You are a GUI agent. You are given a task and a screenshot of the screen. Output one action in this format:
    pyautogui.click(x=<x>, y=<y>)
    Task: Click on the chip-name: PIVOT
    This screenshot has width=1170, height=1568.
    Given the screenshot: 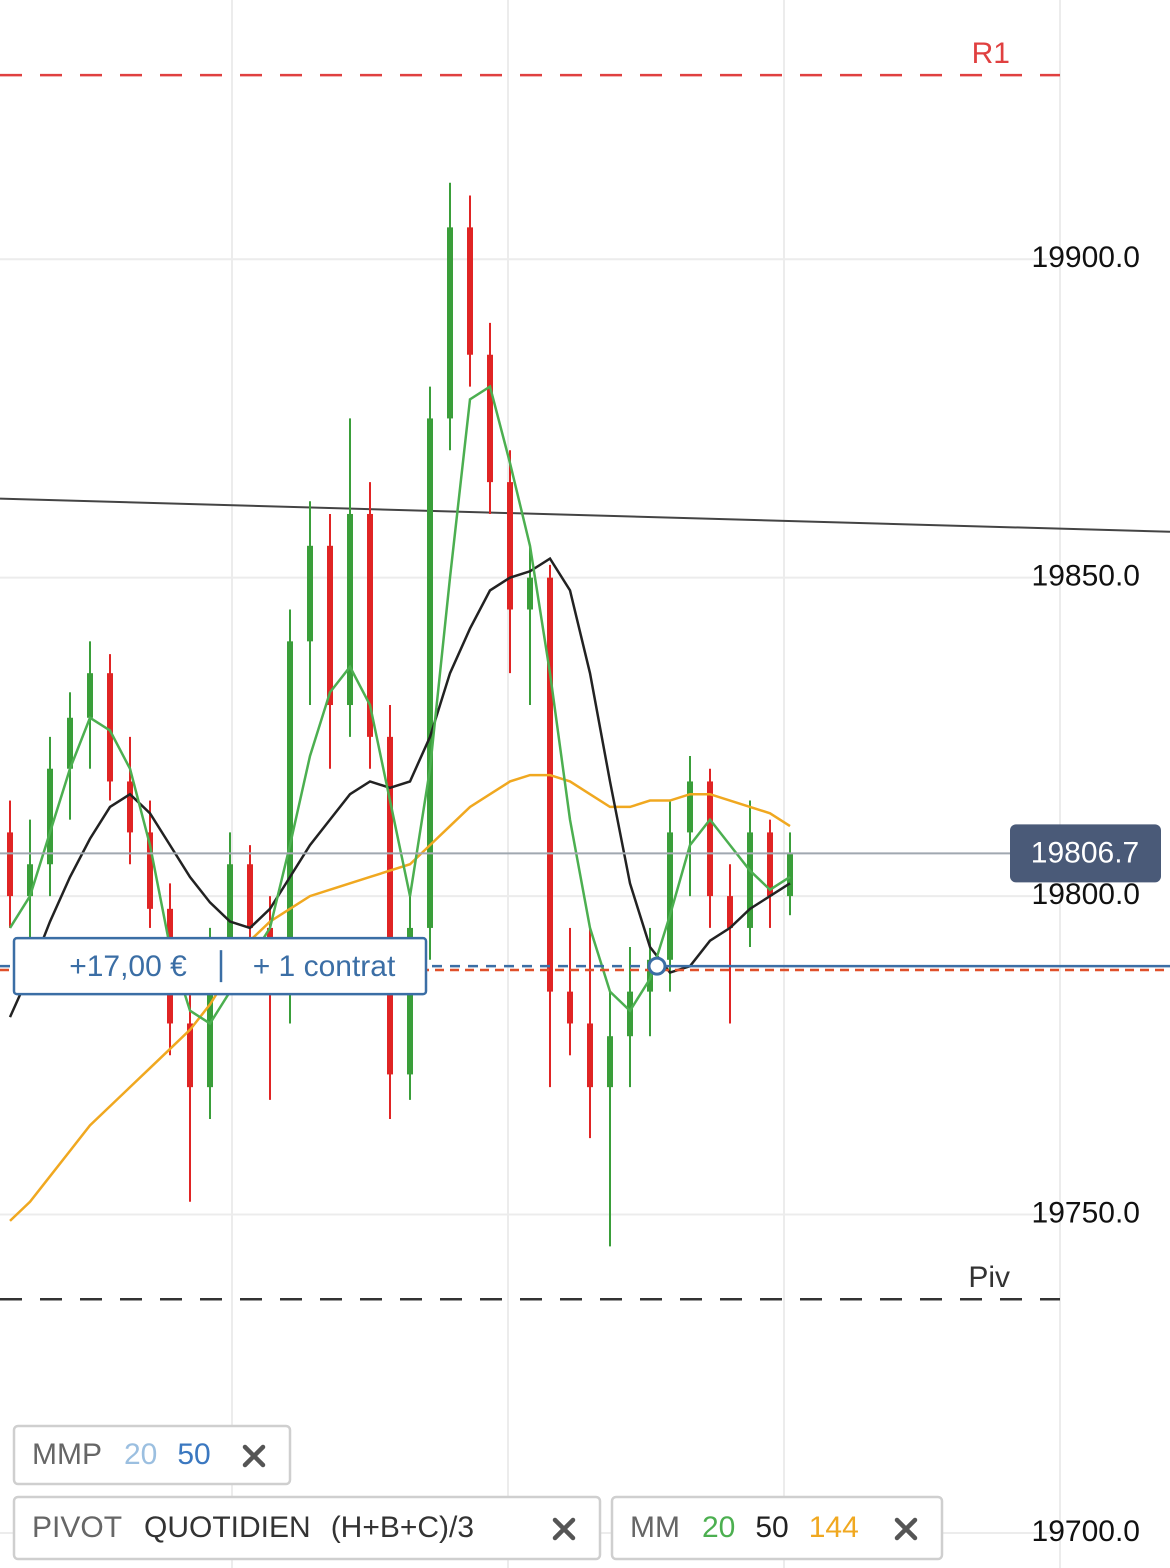 What is the action you would take?
    pyautogui.click(x=77, y=1527)
    